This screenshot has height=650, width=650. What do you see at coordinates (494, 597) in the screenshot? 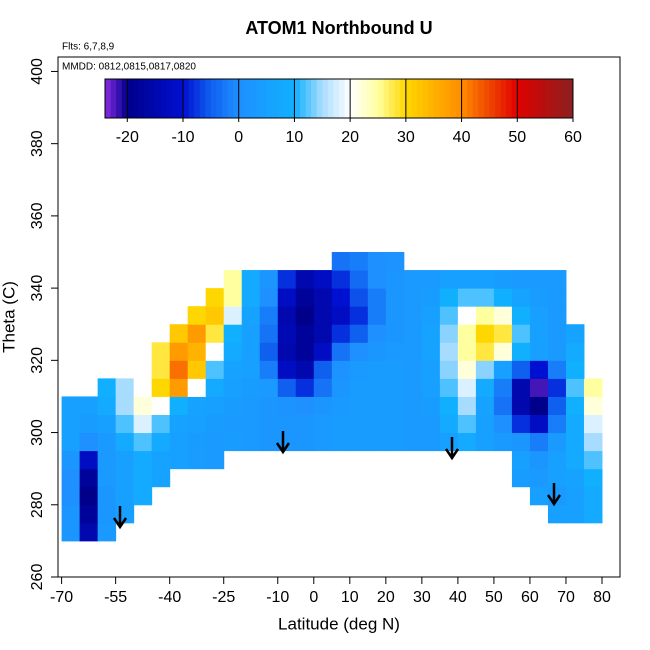
I see `x-tick-label: 50` at bounding box center [494, 597].